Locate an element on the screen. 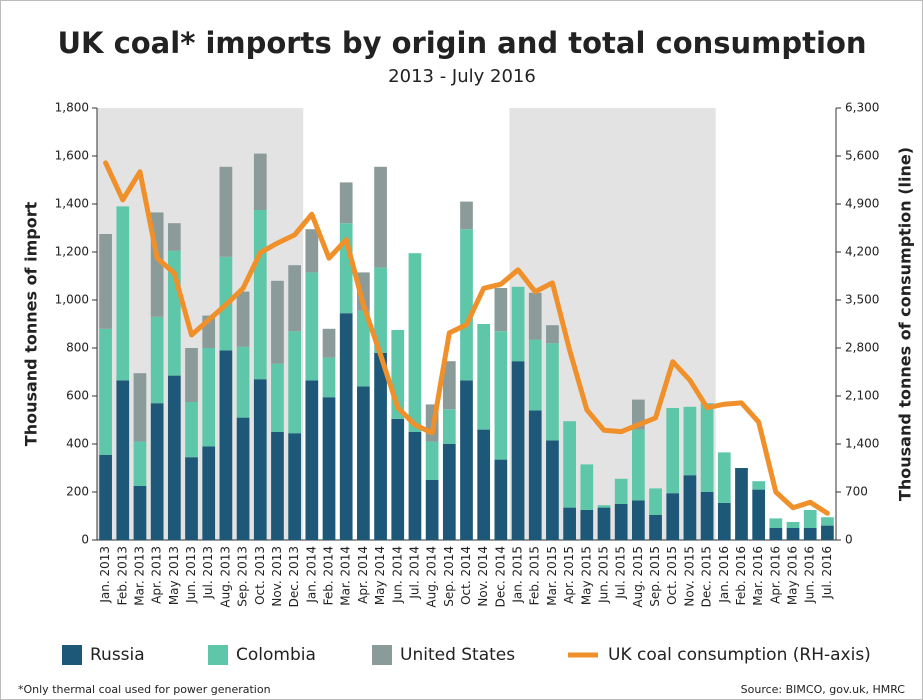  legend-swatch is located at coordinates (72, 655).